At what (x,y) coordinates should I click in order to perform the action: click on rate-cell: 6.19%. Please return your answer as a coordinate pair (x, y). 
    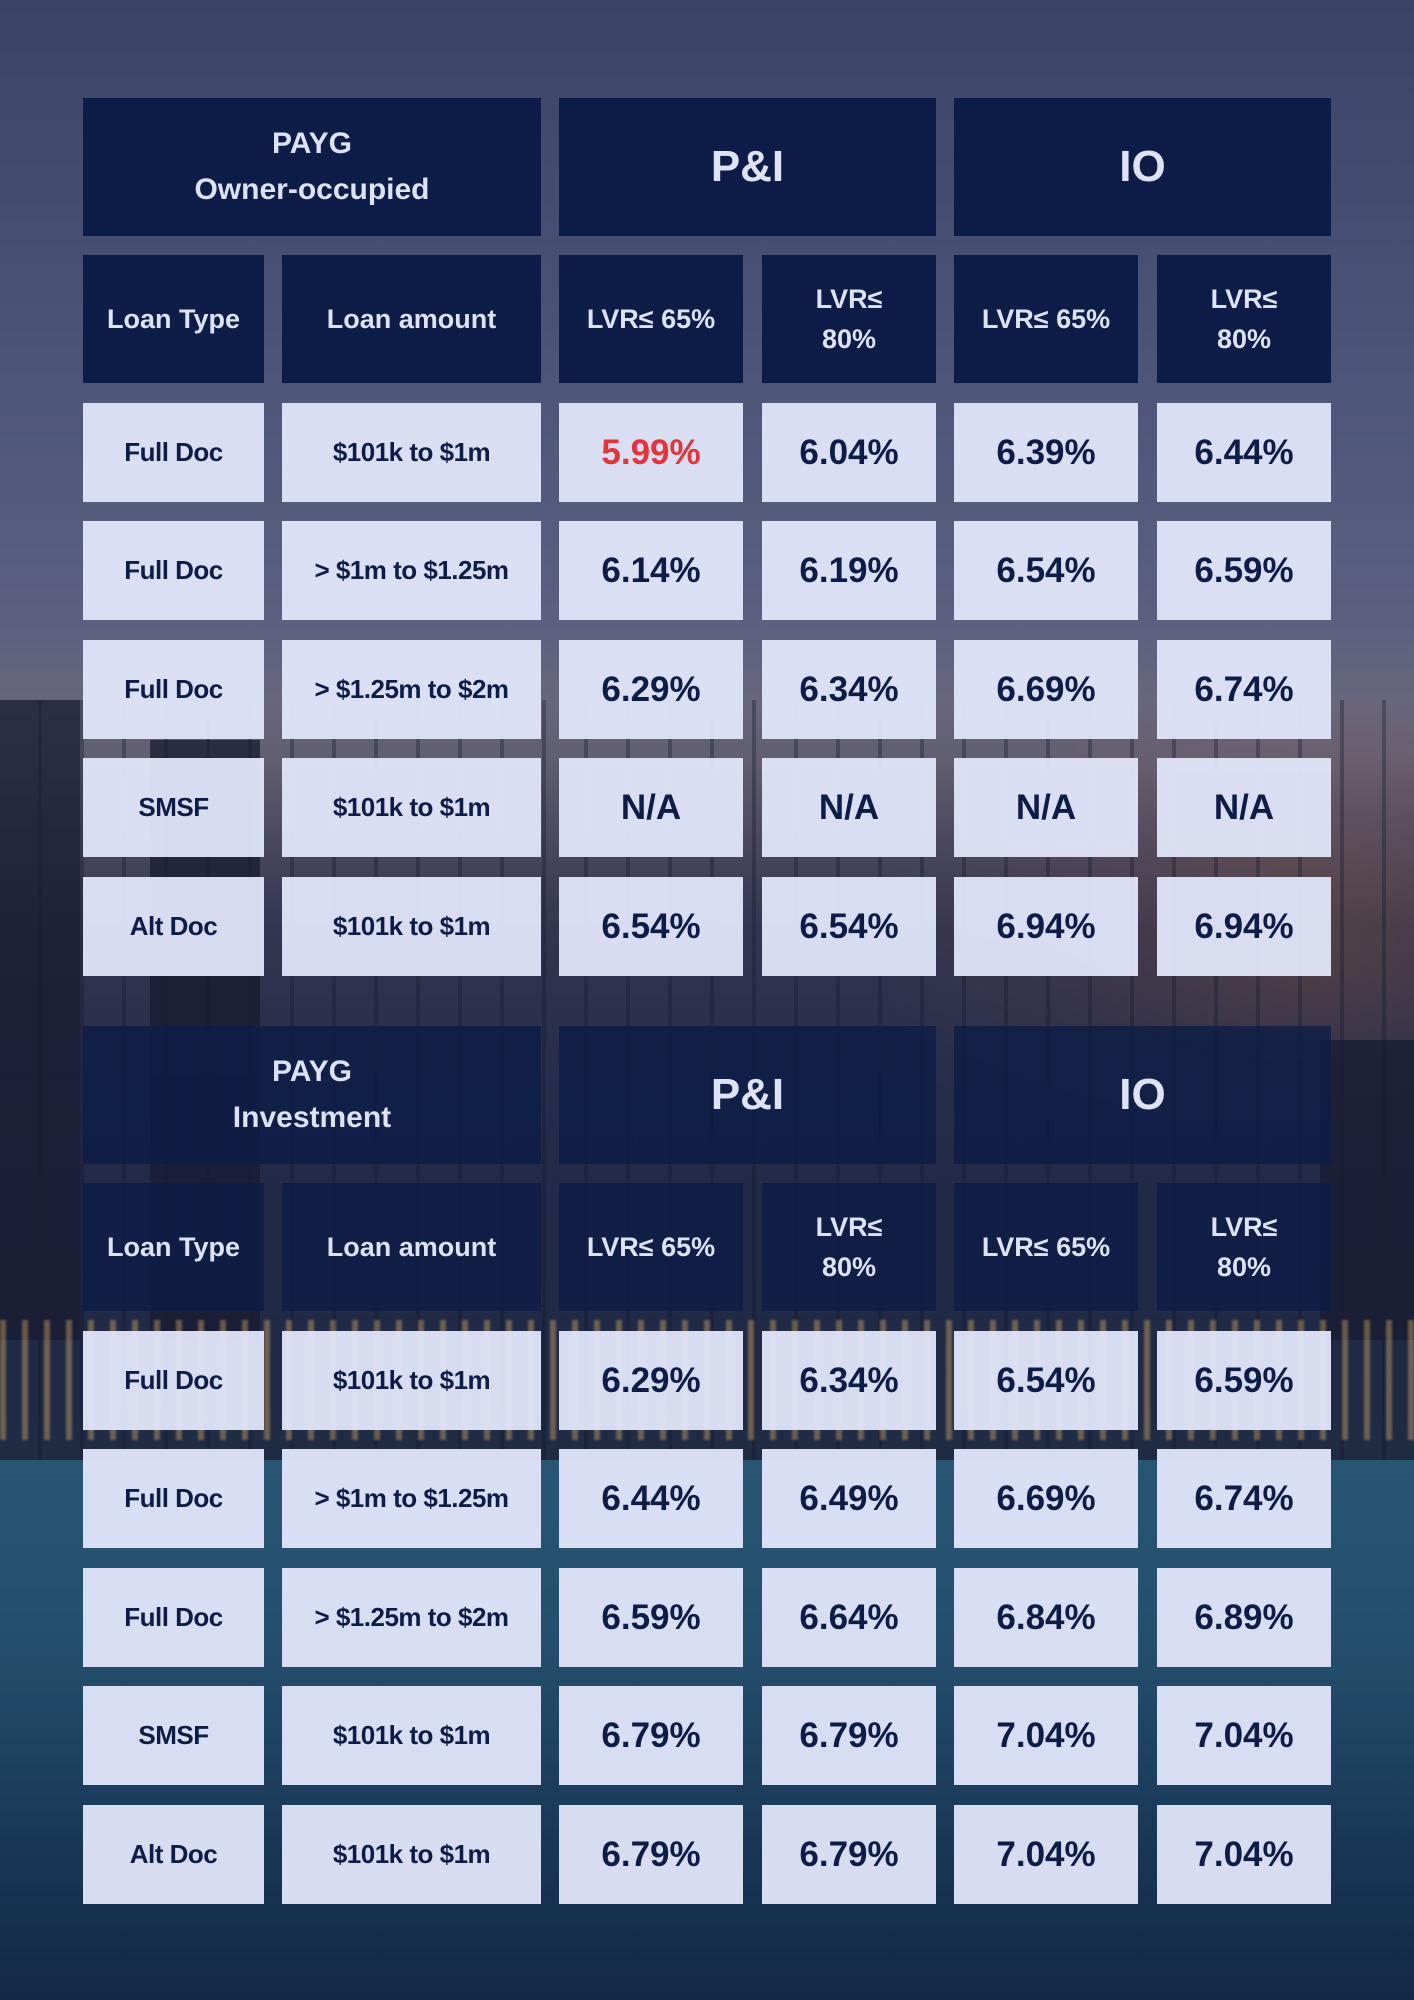
    Looking at the image, I should click on (849, 570).